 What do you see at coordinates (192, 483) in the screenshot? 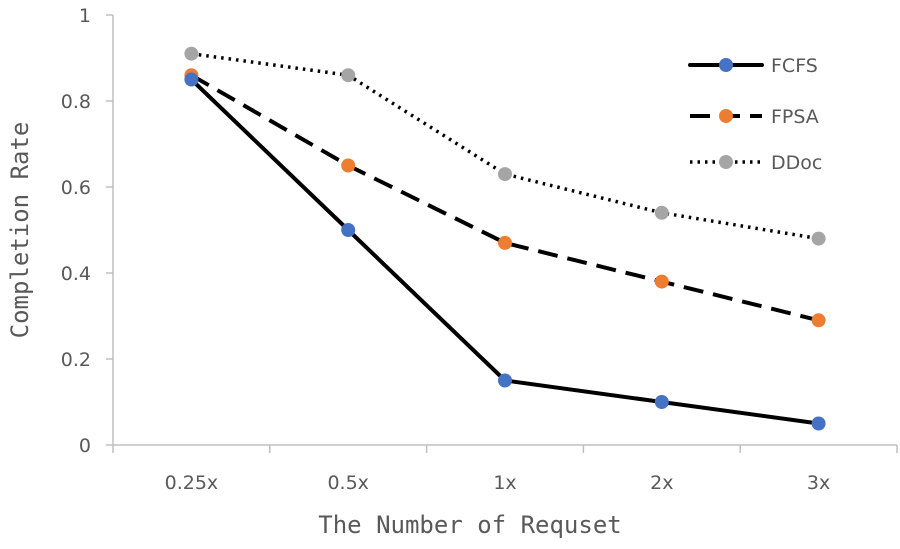
I see `x-tick-label: 0.25x` at bounding box center [192, 483].